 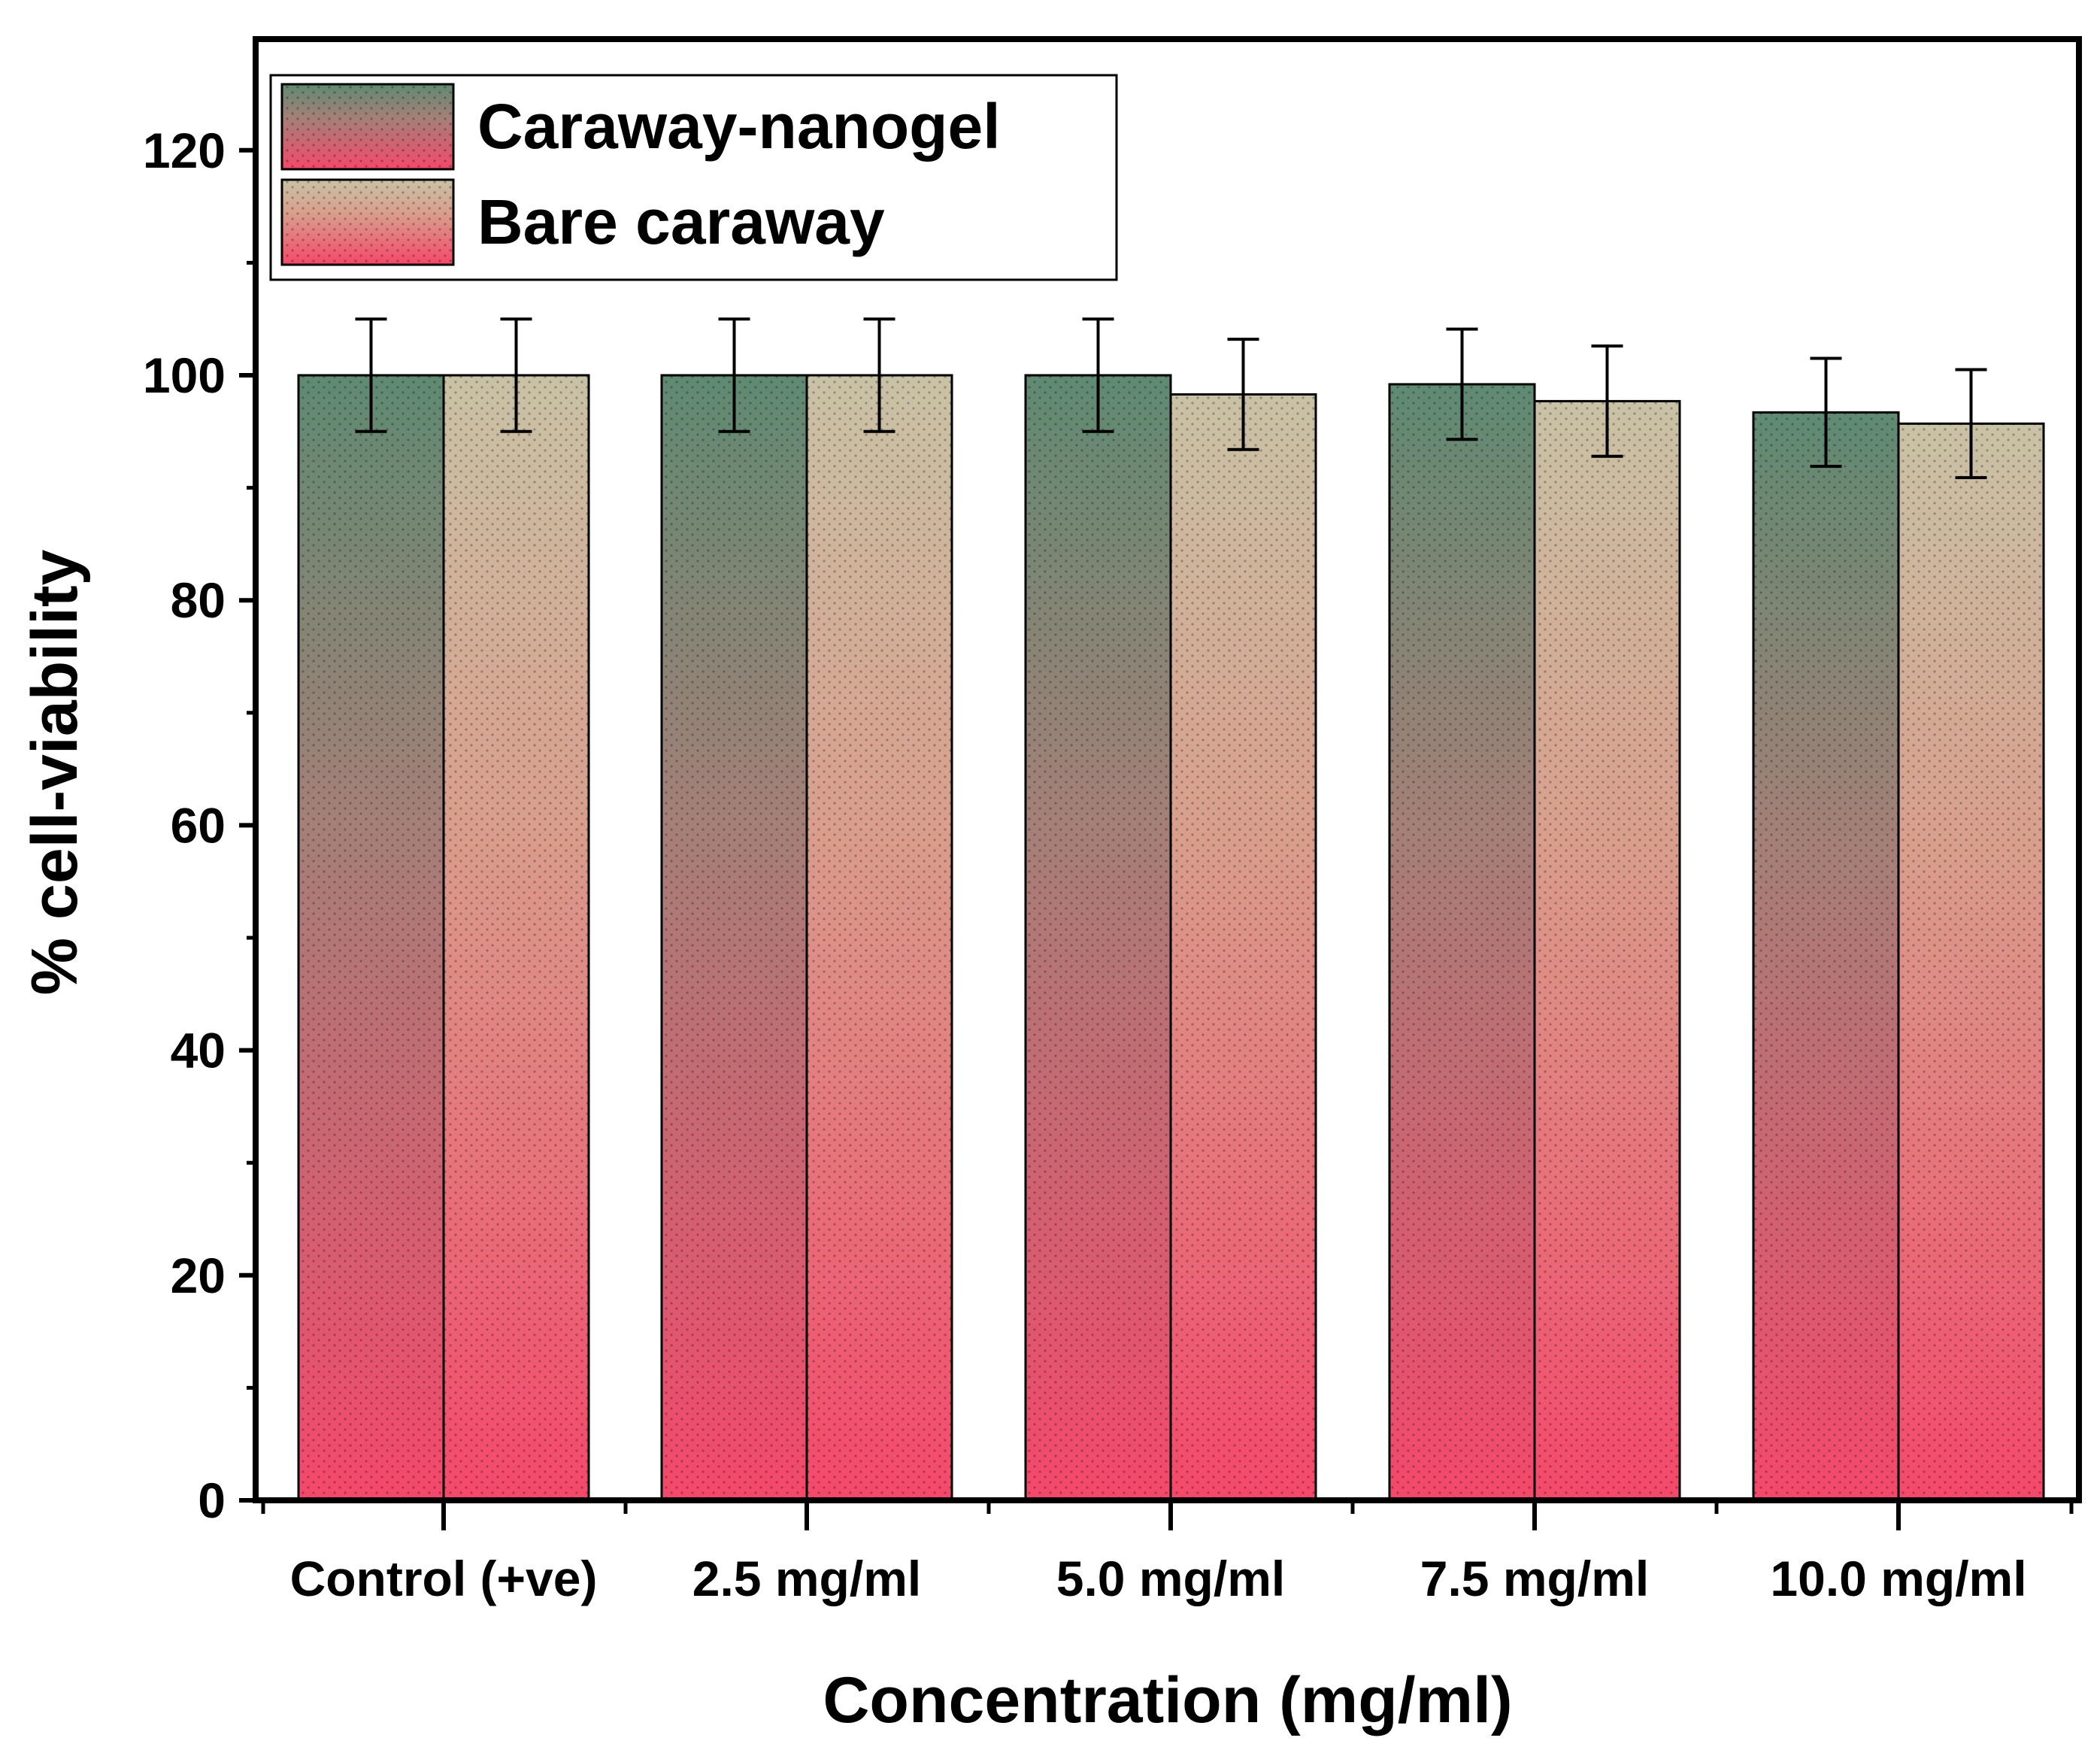 What do you see at coordinates (693, 177) in the screenshot?
I see `legend: Caraway-nanogel Bare caraway` at bounding box center [693, 177].